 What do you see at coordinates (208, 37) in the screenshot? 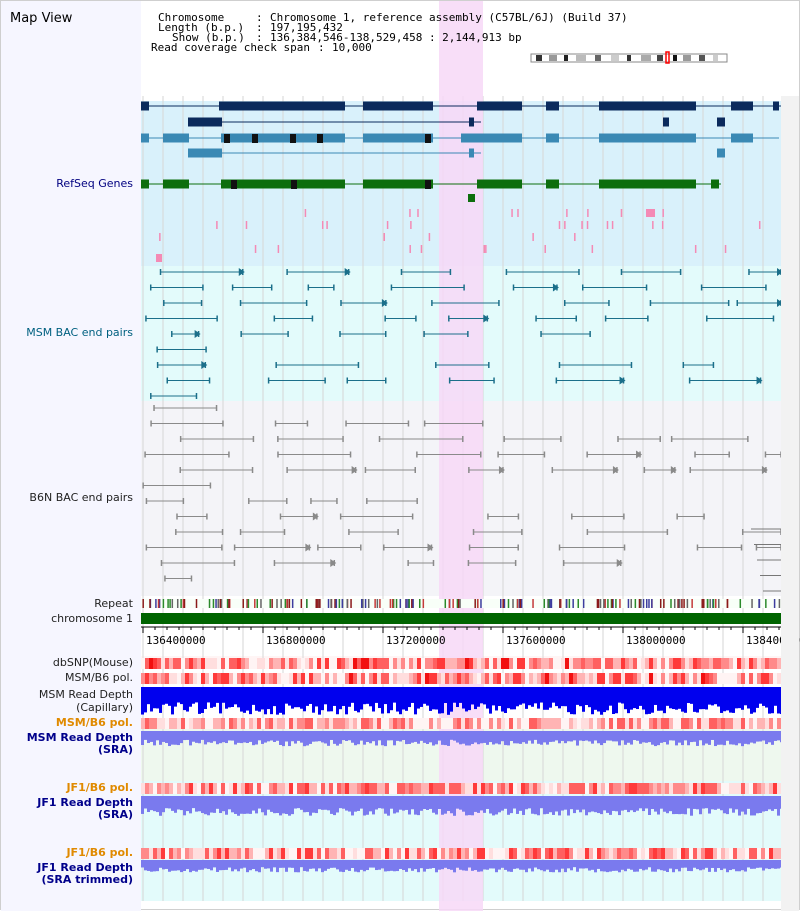
I see `show-label: Show (b.p.)` at bounding box center [208, 37].